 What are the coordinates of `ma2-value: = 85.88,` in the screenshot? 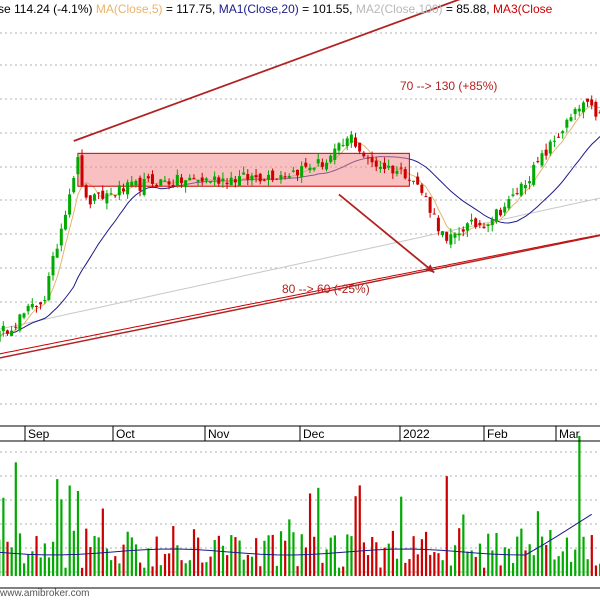 It's located at (468, 9).